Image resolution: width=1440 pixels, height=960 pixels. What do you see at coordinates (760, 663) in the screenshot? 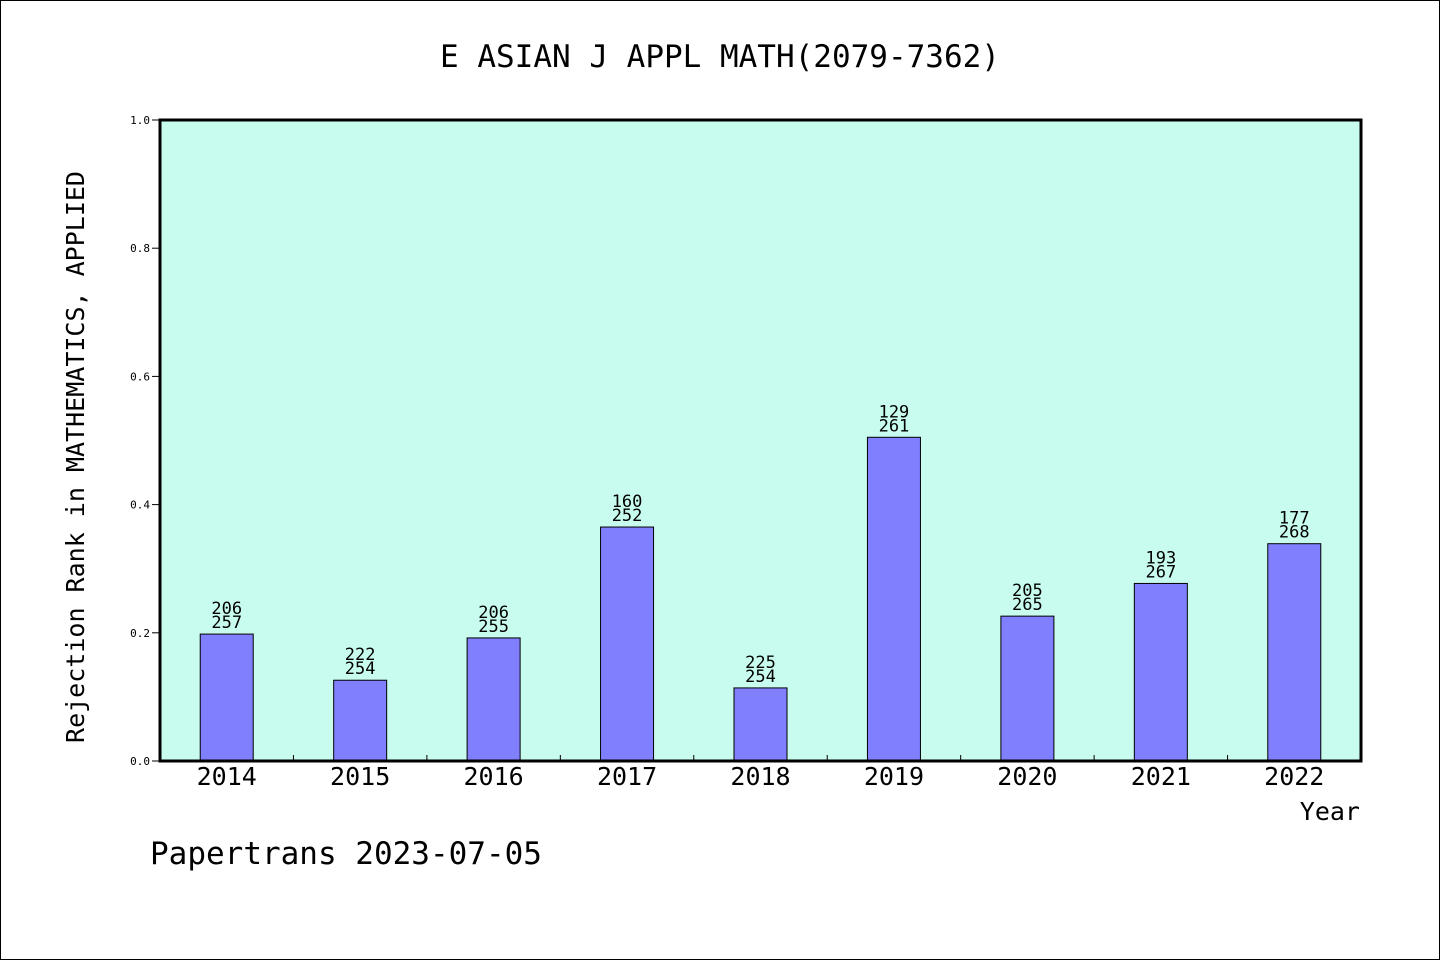
I see `bar-label-top-2018: 225` at bounding box center [760, 663].